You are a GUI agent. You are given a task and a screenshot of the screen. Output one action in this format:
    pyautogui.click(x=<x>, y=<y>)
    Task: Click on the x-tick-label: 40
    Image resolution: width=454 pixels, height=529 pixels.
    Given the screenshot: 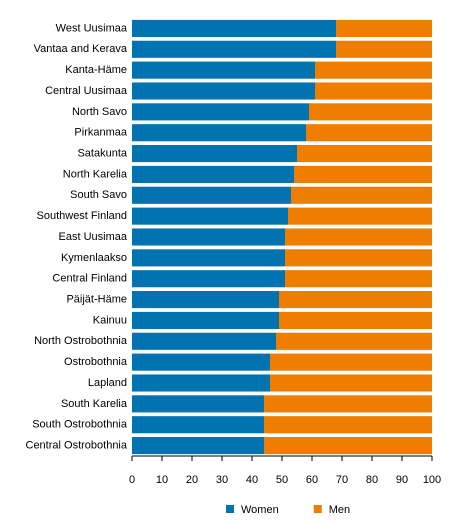 What is the action you would take?
    pyautogui.click(x=252, y=480)
    